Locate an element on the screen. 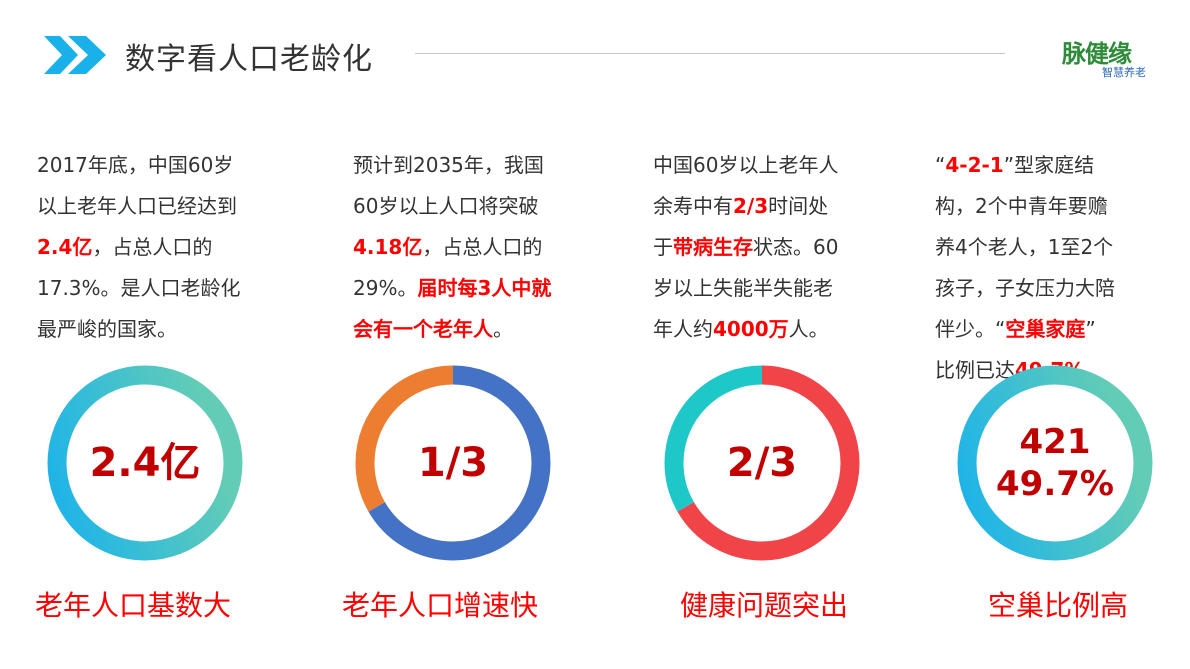  logo: 脉健缘 智慧养老 is located at coordinates (1104, 56).